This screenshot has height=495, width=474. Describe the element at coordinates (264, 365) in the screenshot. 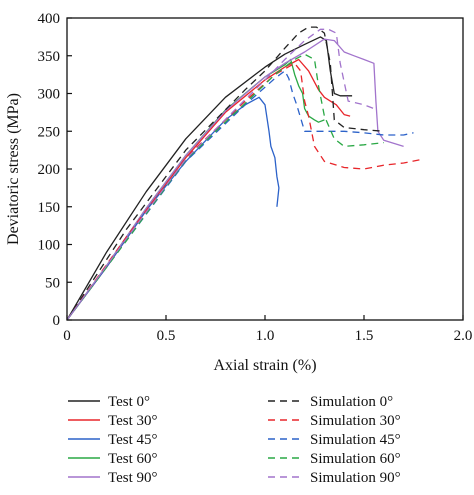

I see `x-axis-title: Axial strain (%)` at that location.